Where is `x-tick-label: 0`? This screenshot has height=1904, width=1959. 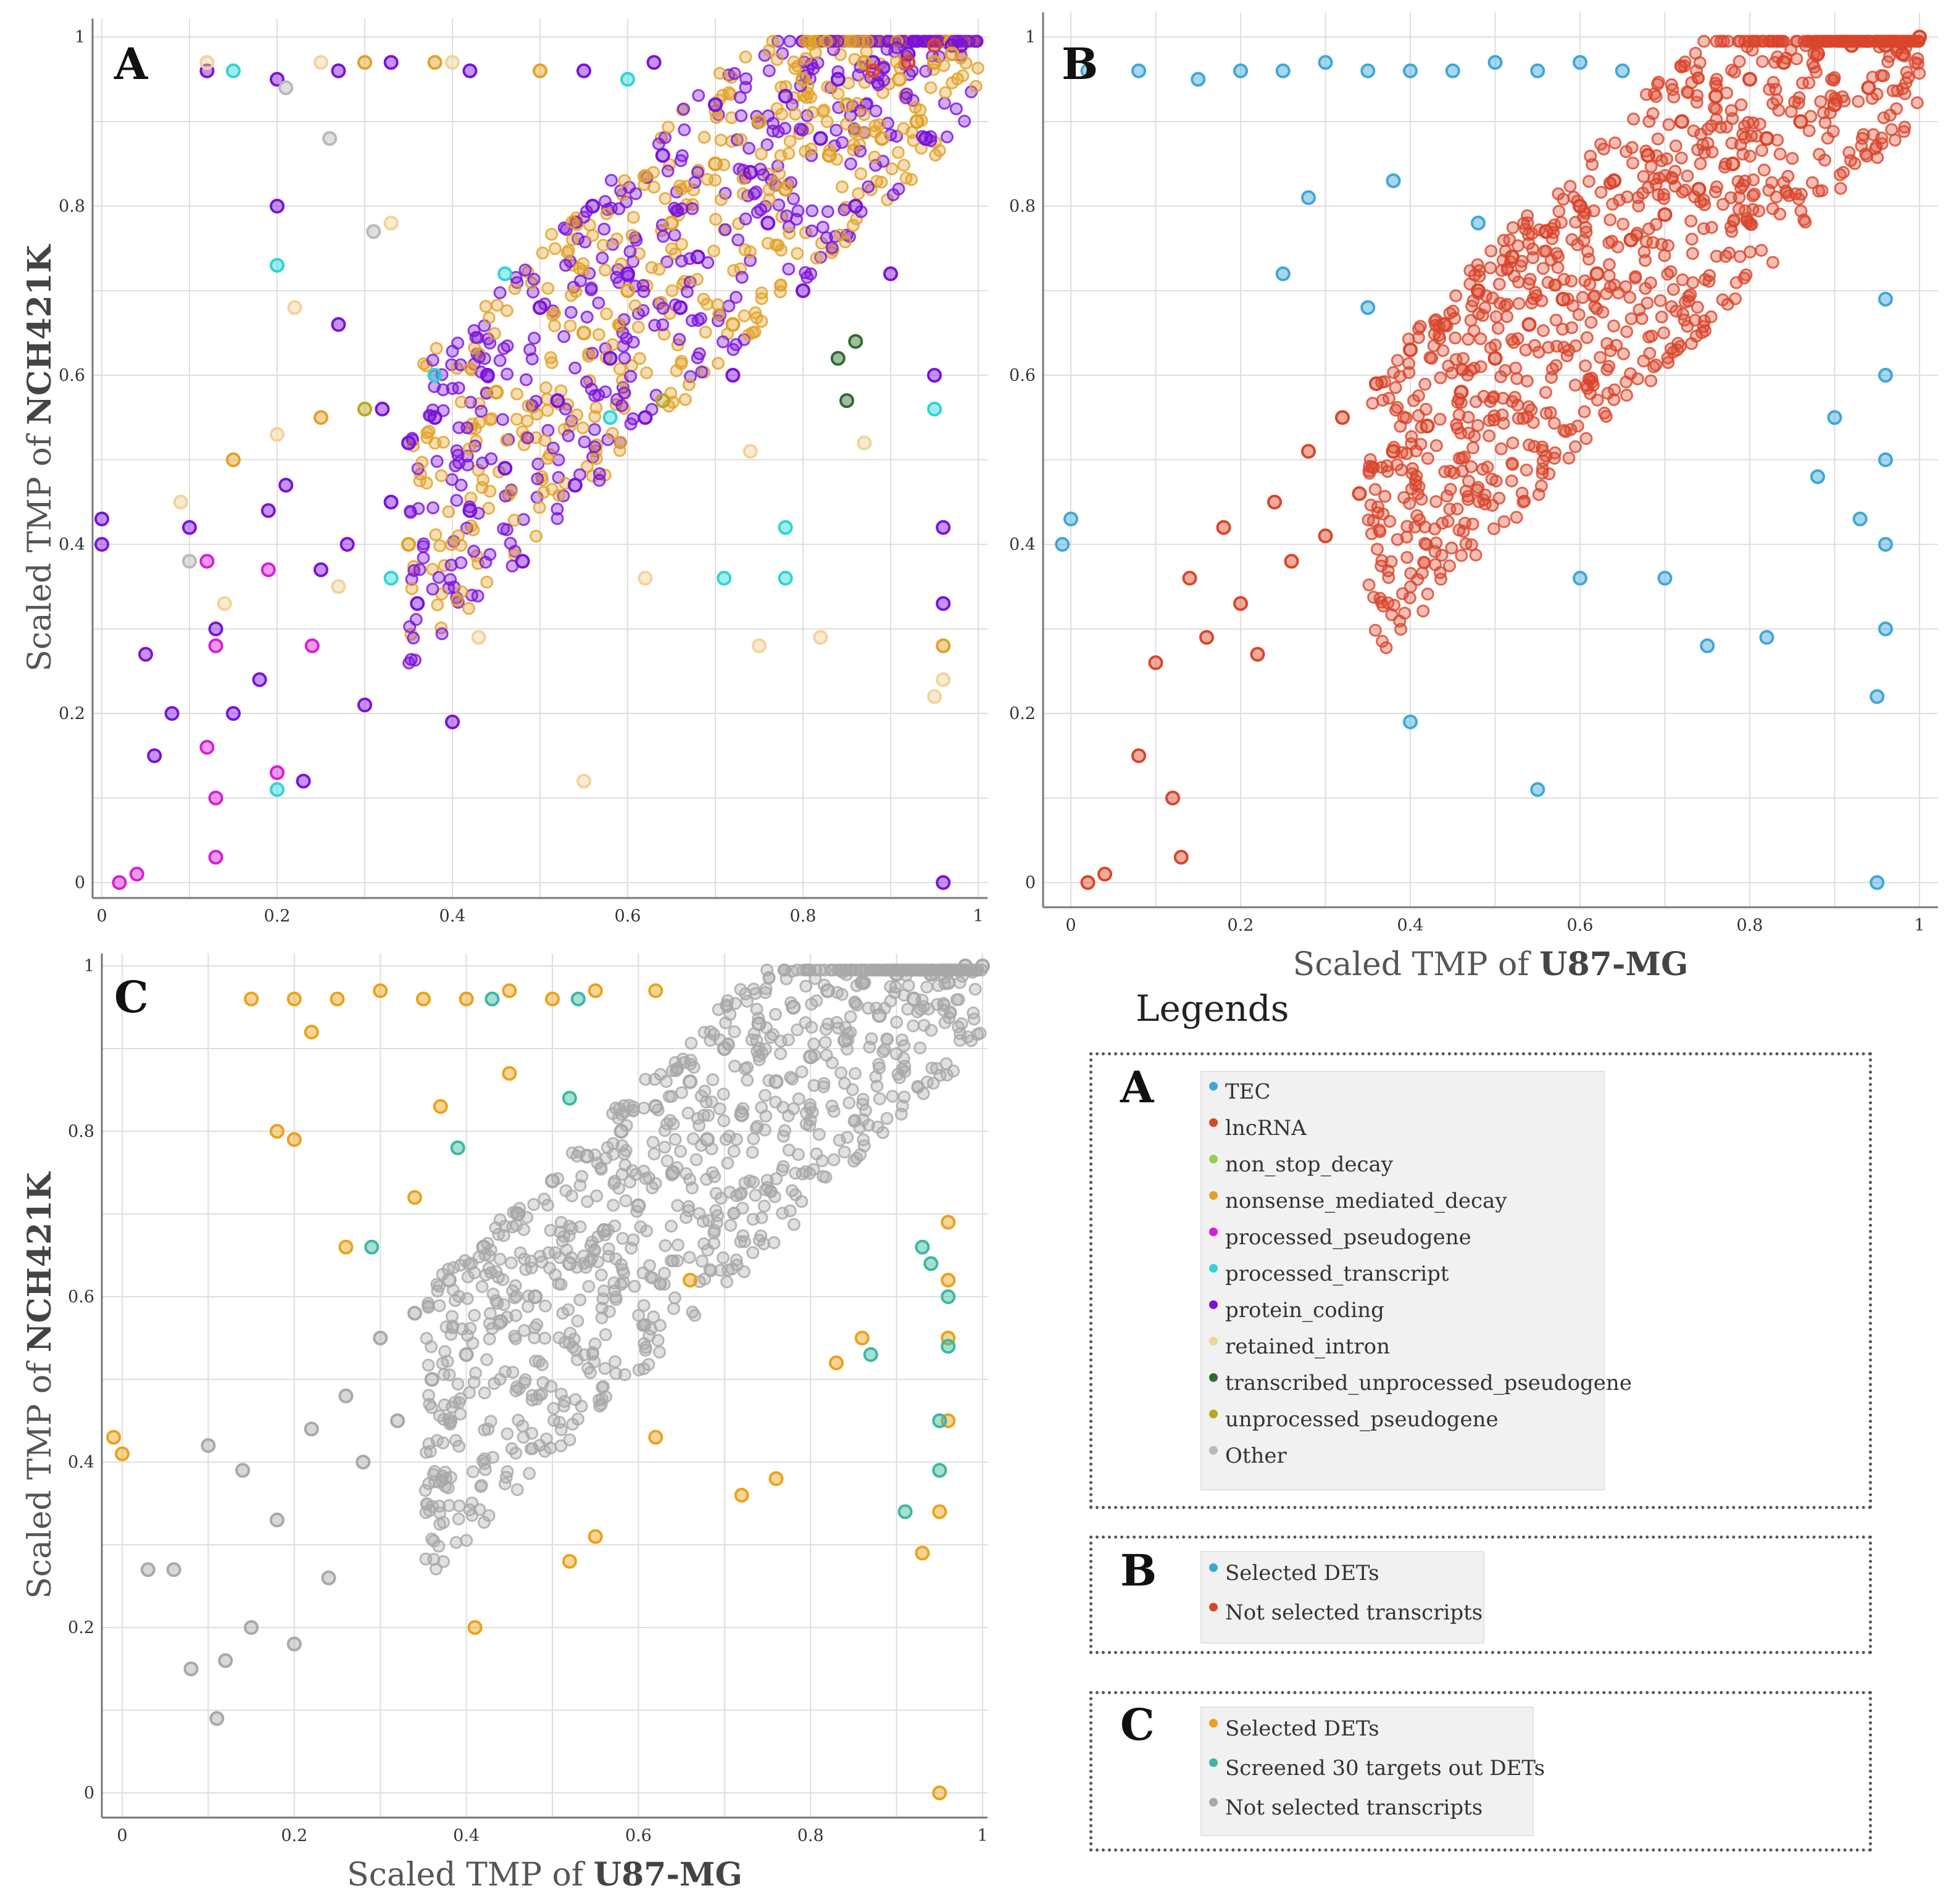 x-tick-label: 0 is located at coordinates (101, 917).